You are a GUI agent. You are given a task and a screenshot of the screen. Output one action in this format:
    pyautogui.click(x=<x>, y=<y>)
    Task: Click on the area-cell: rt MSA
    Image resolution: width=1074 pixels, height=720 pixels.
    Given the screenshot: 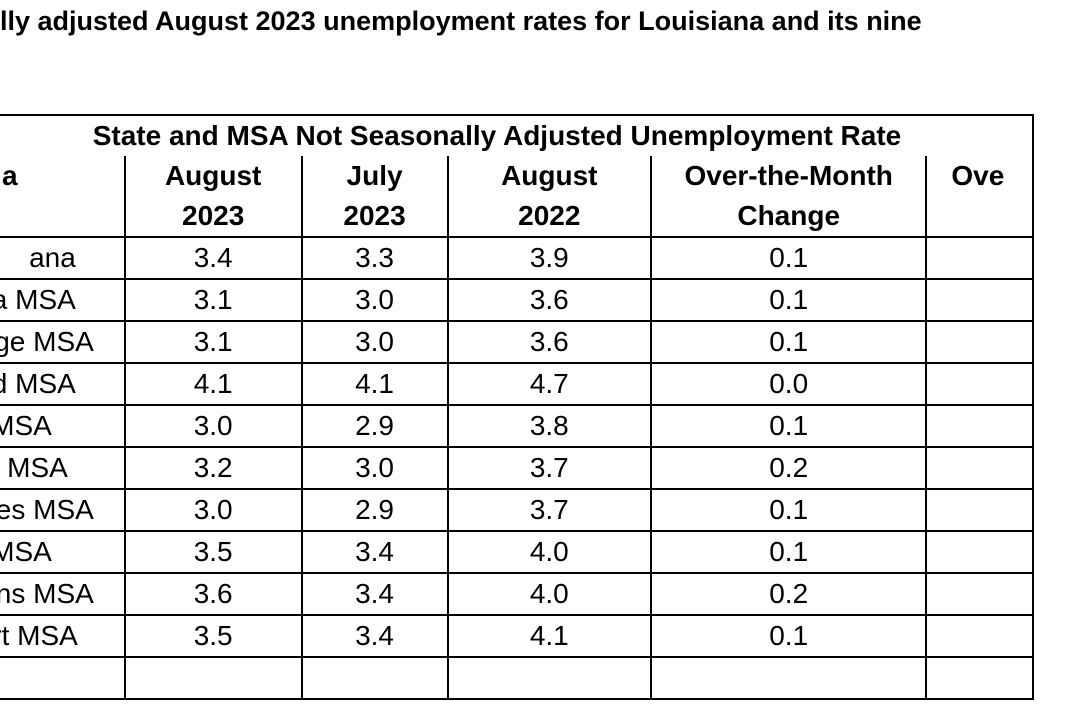 What is the action you would take?
    pyautogui.click(x=63, y=636)
    